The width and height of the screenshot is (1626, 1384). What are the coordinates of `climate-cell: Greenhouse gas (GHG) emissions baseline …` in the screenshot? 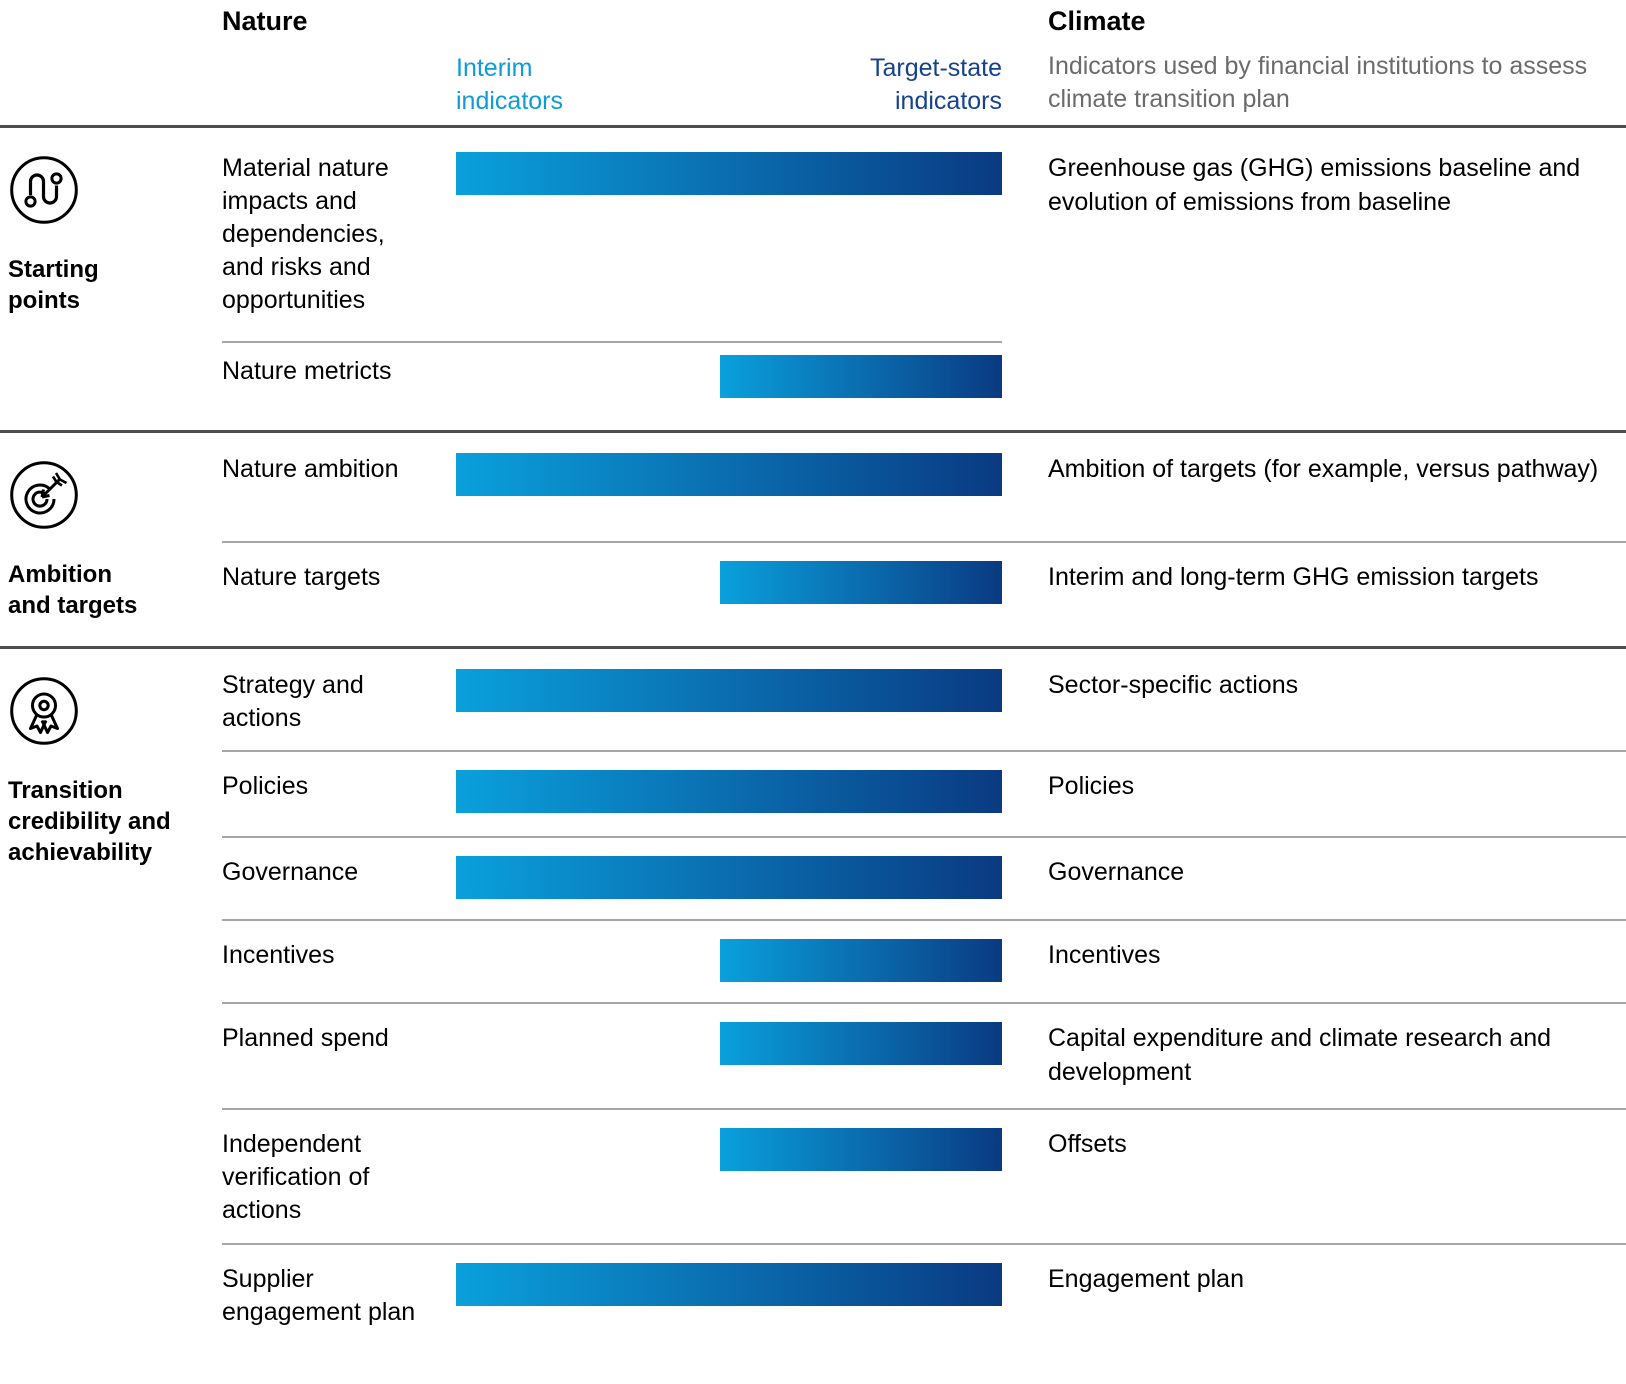 It's located at (1314, 185).